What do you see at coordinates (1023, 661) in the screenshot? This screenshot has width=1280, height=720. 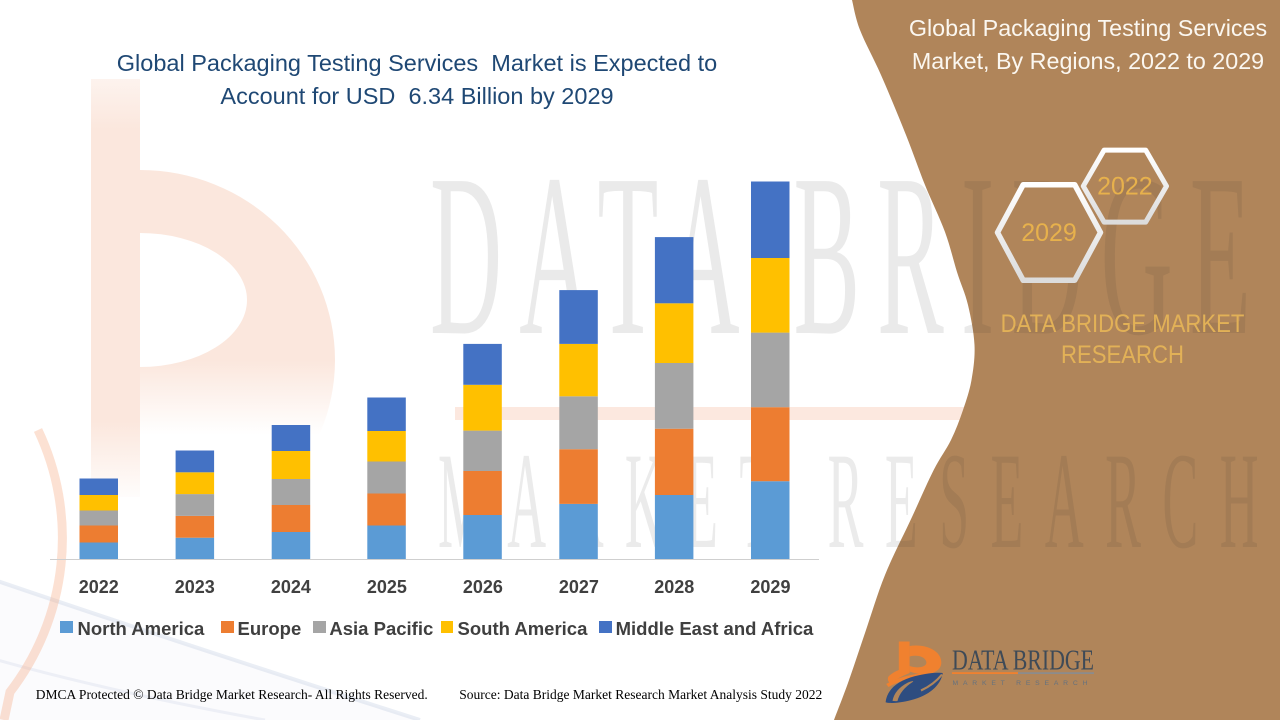 I see `svg-text: DATA BRIDGE` at bounding box center [1023, 661].